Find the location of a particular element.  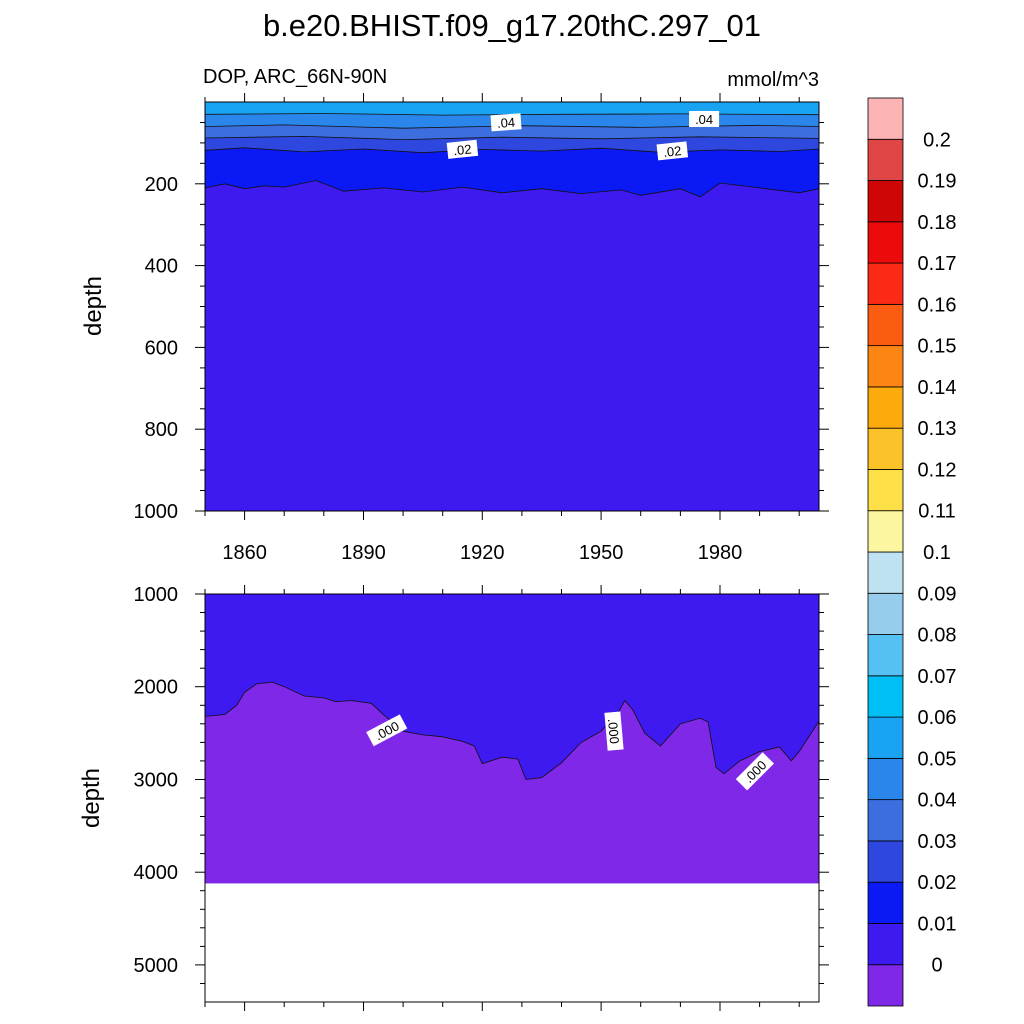

colorbar-label: 0.05 is located at coordinates (937, 759).